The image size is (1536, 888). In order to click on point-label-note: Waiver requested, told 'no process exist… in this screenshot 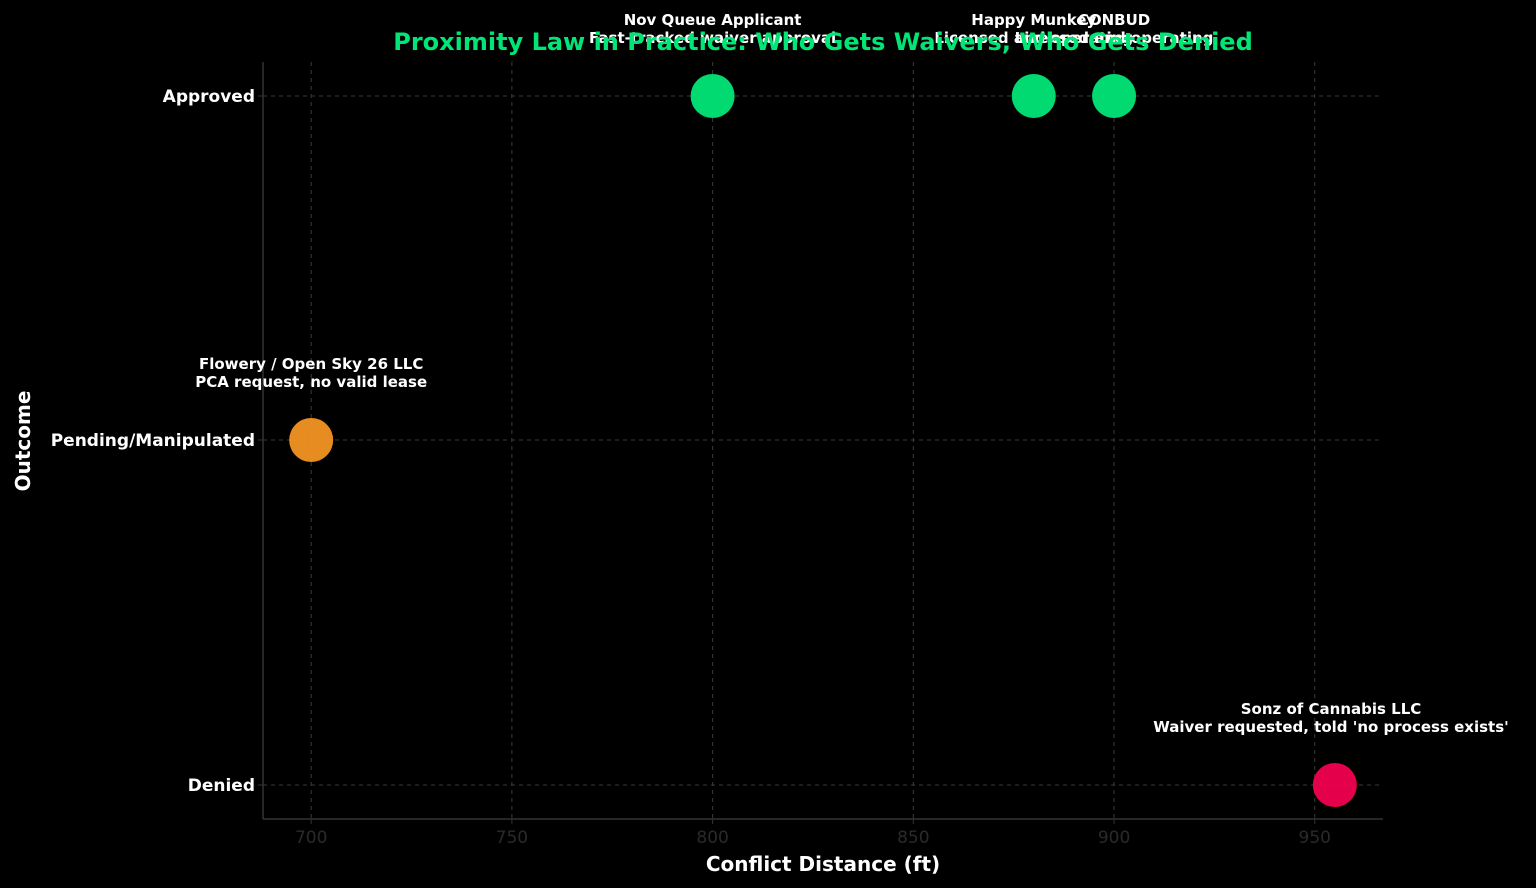, I will do `click(1331, 727)`.